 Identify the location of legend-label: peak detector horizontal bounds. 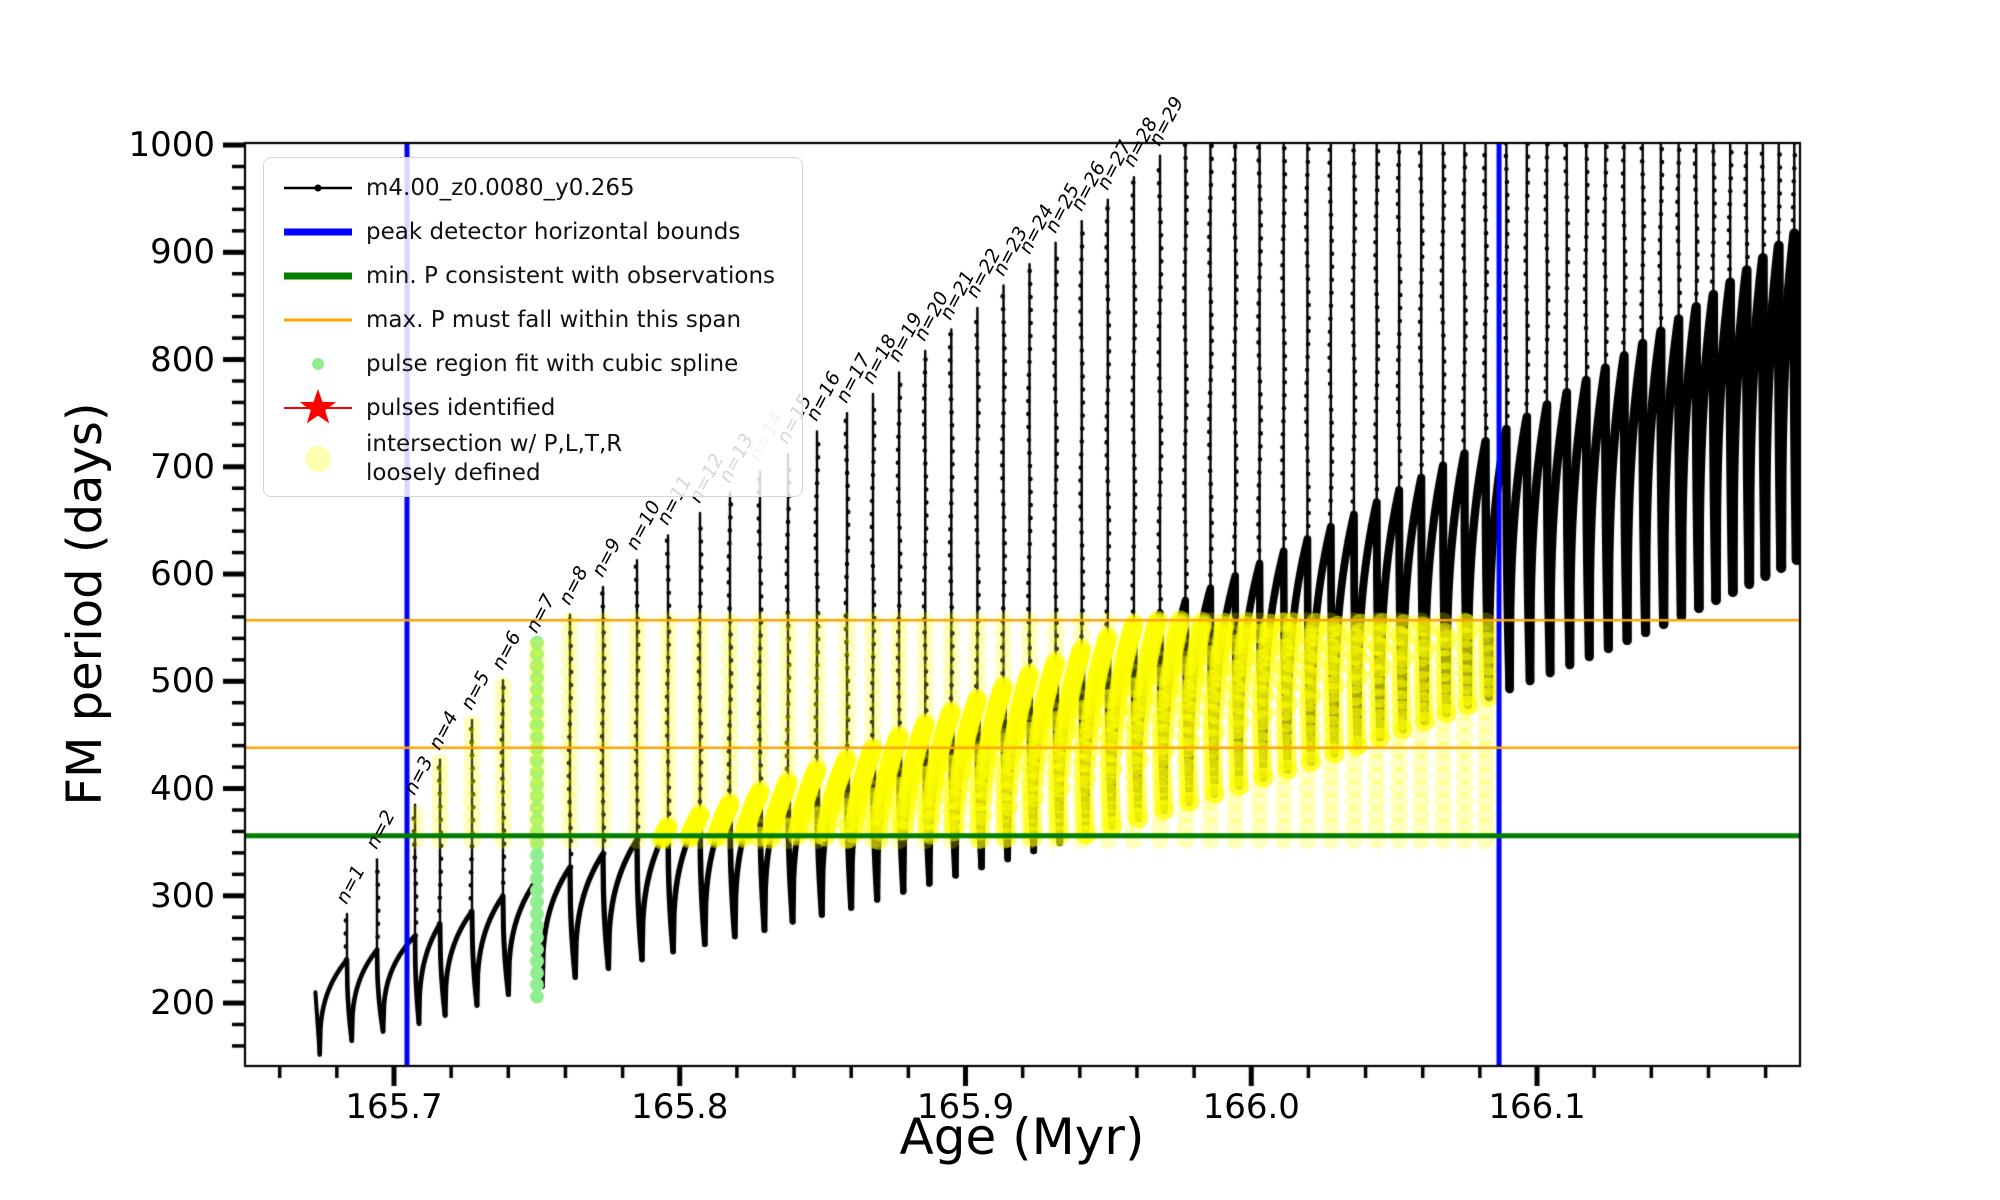
(553, 231).